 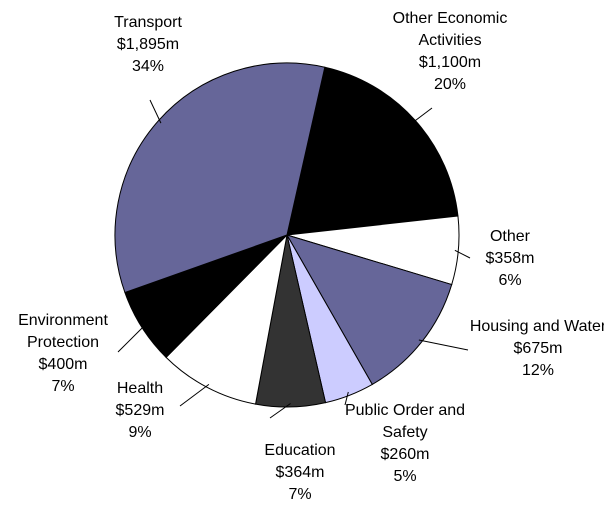 I want to click on category: Transport, so click(x=148, y=22).